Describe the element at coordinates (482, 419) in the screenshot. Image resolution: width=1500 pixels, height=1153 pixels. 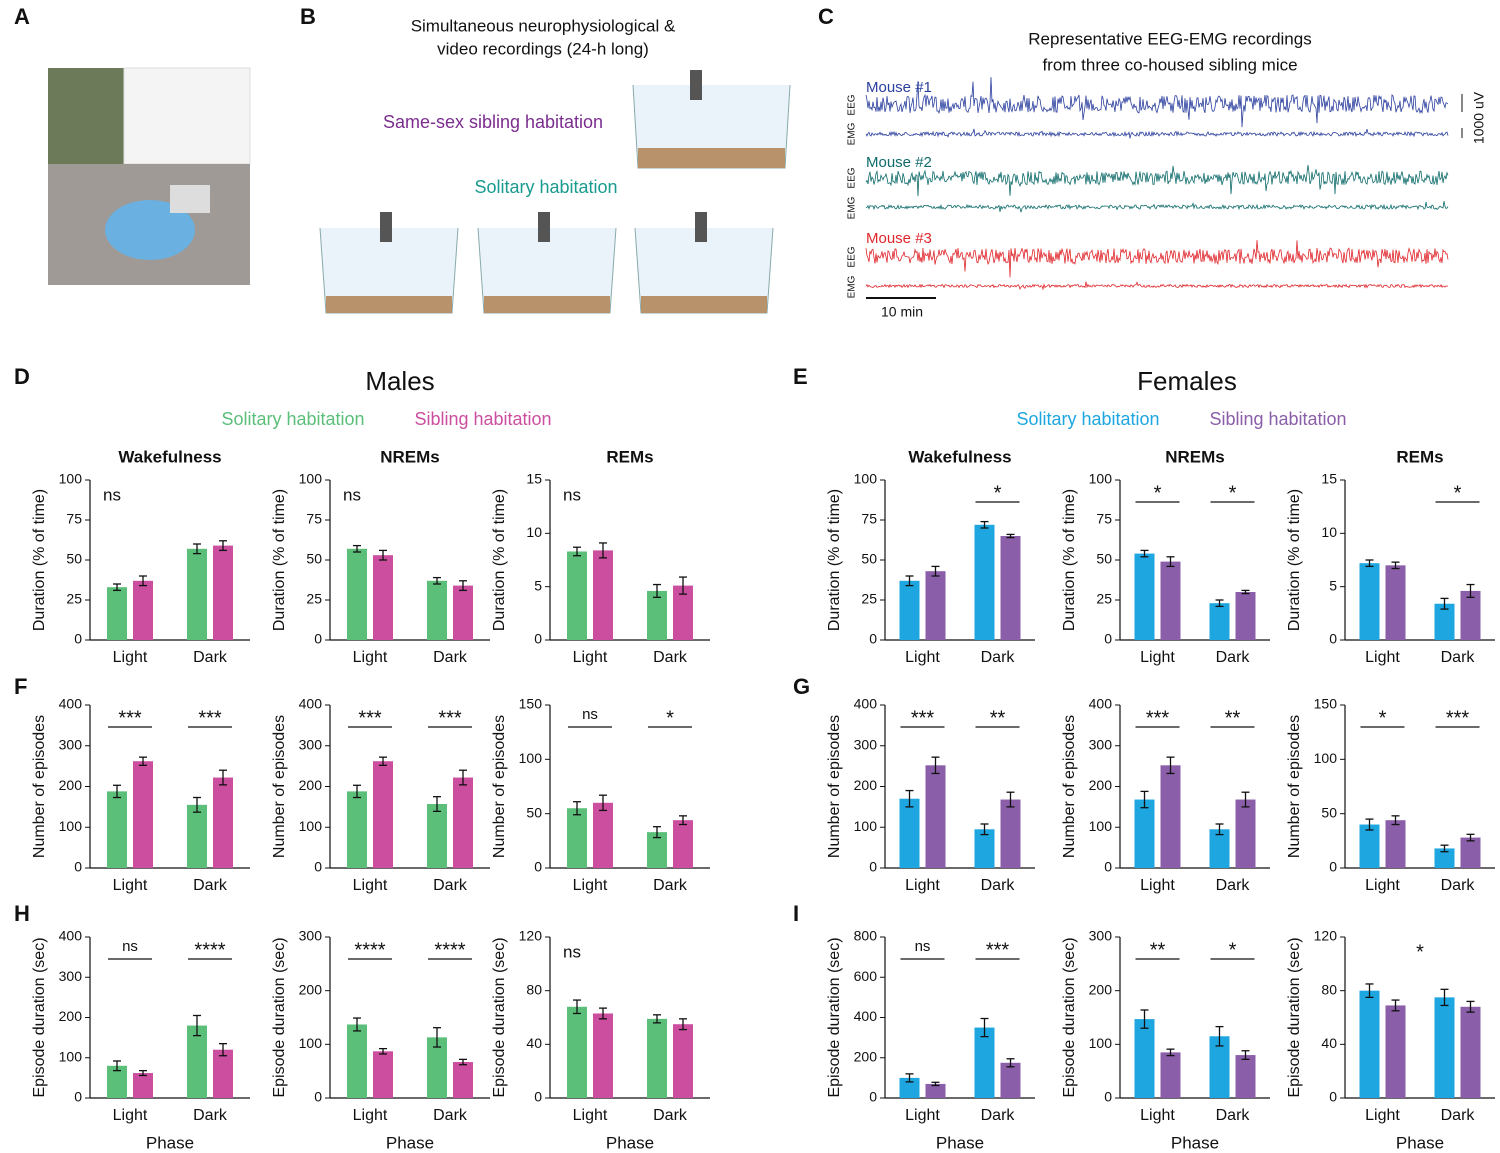
I see `legend-entry: Sibling habitation` at that location.